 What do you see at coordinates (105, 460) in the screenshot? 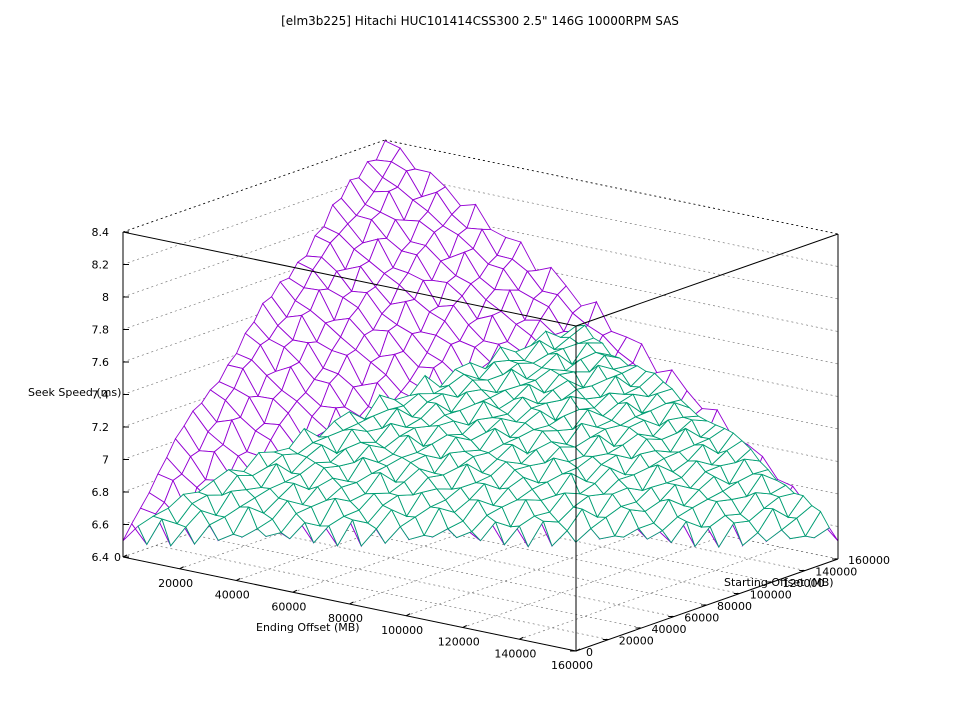
I see `z-tick-label: 7` at bounding box center [105, 460].